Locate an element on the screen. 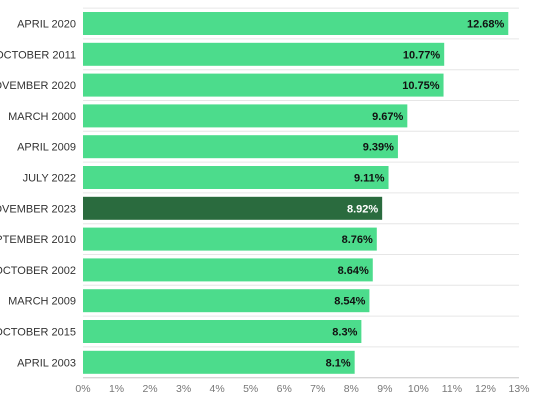 The width and height of the screenshot is (537, 405). value-label: 8.76% is located at coordinates (357, 240).